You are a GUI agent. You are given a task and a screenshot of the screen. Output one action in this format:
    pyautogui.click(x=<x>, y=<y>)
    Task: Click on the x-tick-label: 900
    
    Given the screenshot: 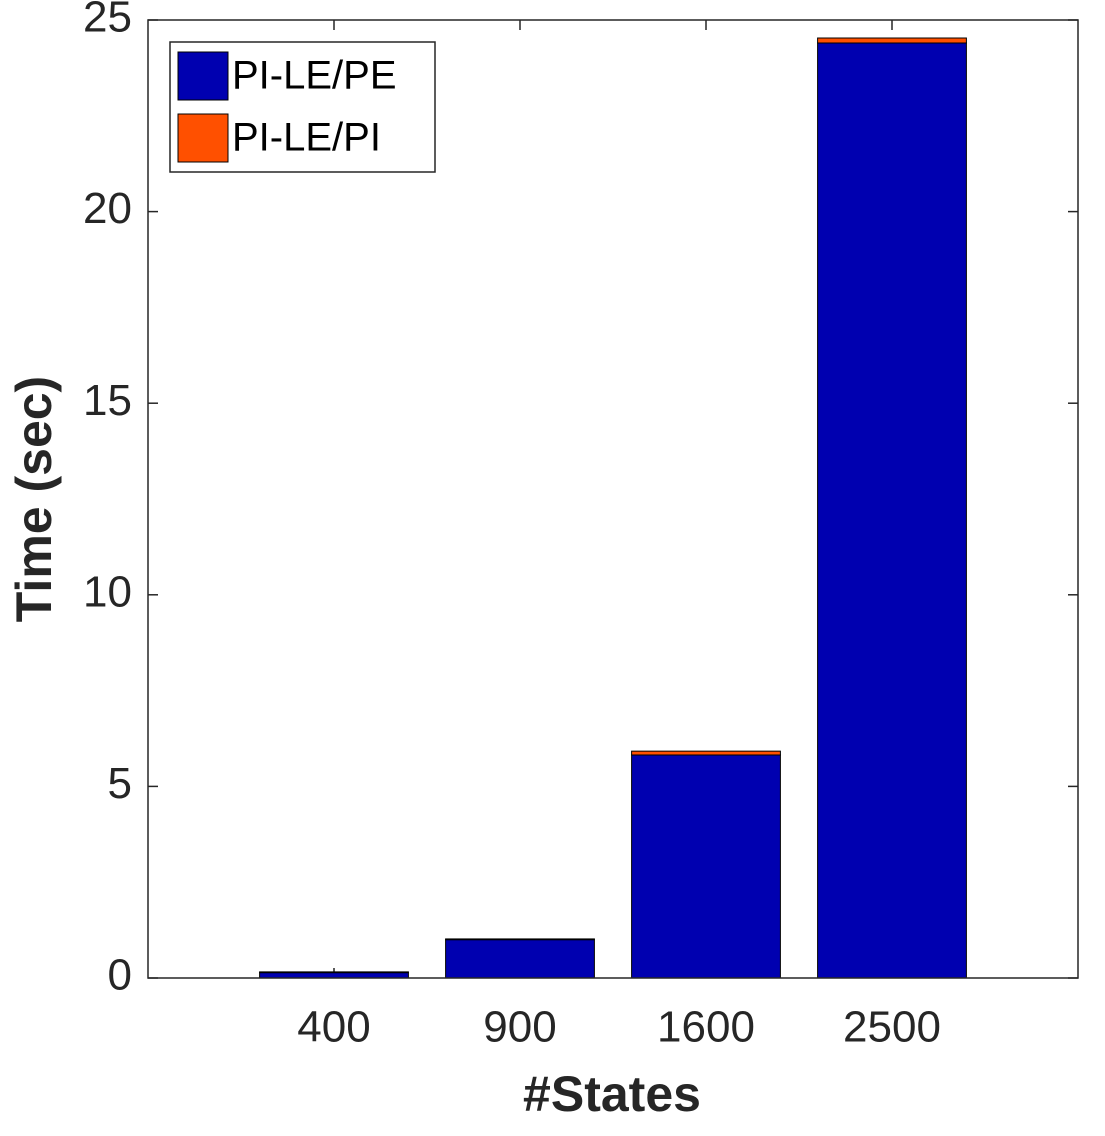 What is the action you would take?
    pyautogui.click(x=519, y=1027)
    